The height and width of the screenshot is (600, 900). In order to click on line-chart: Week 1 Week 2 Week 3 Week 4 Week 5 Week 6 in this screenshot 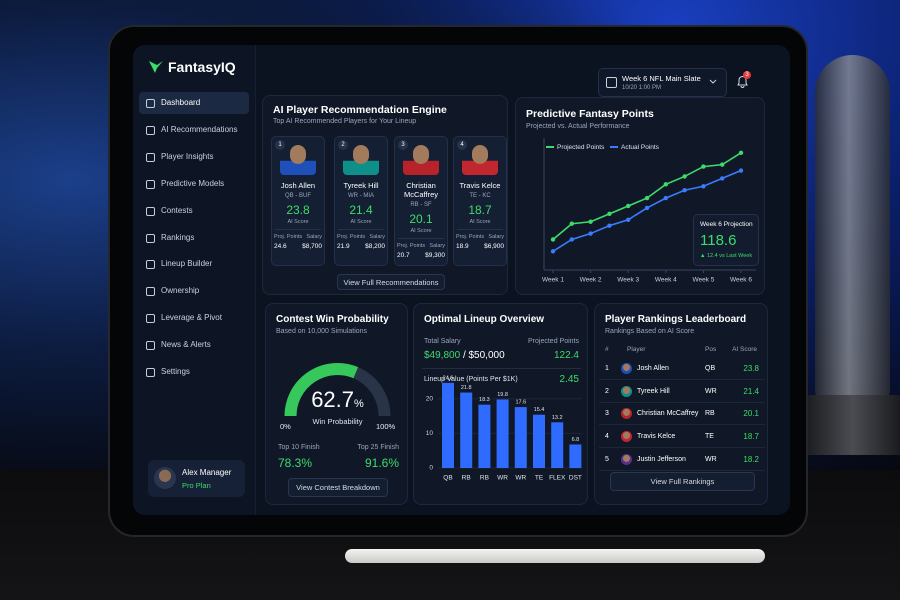, I will do `click(649, 211)`.